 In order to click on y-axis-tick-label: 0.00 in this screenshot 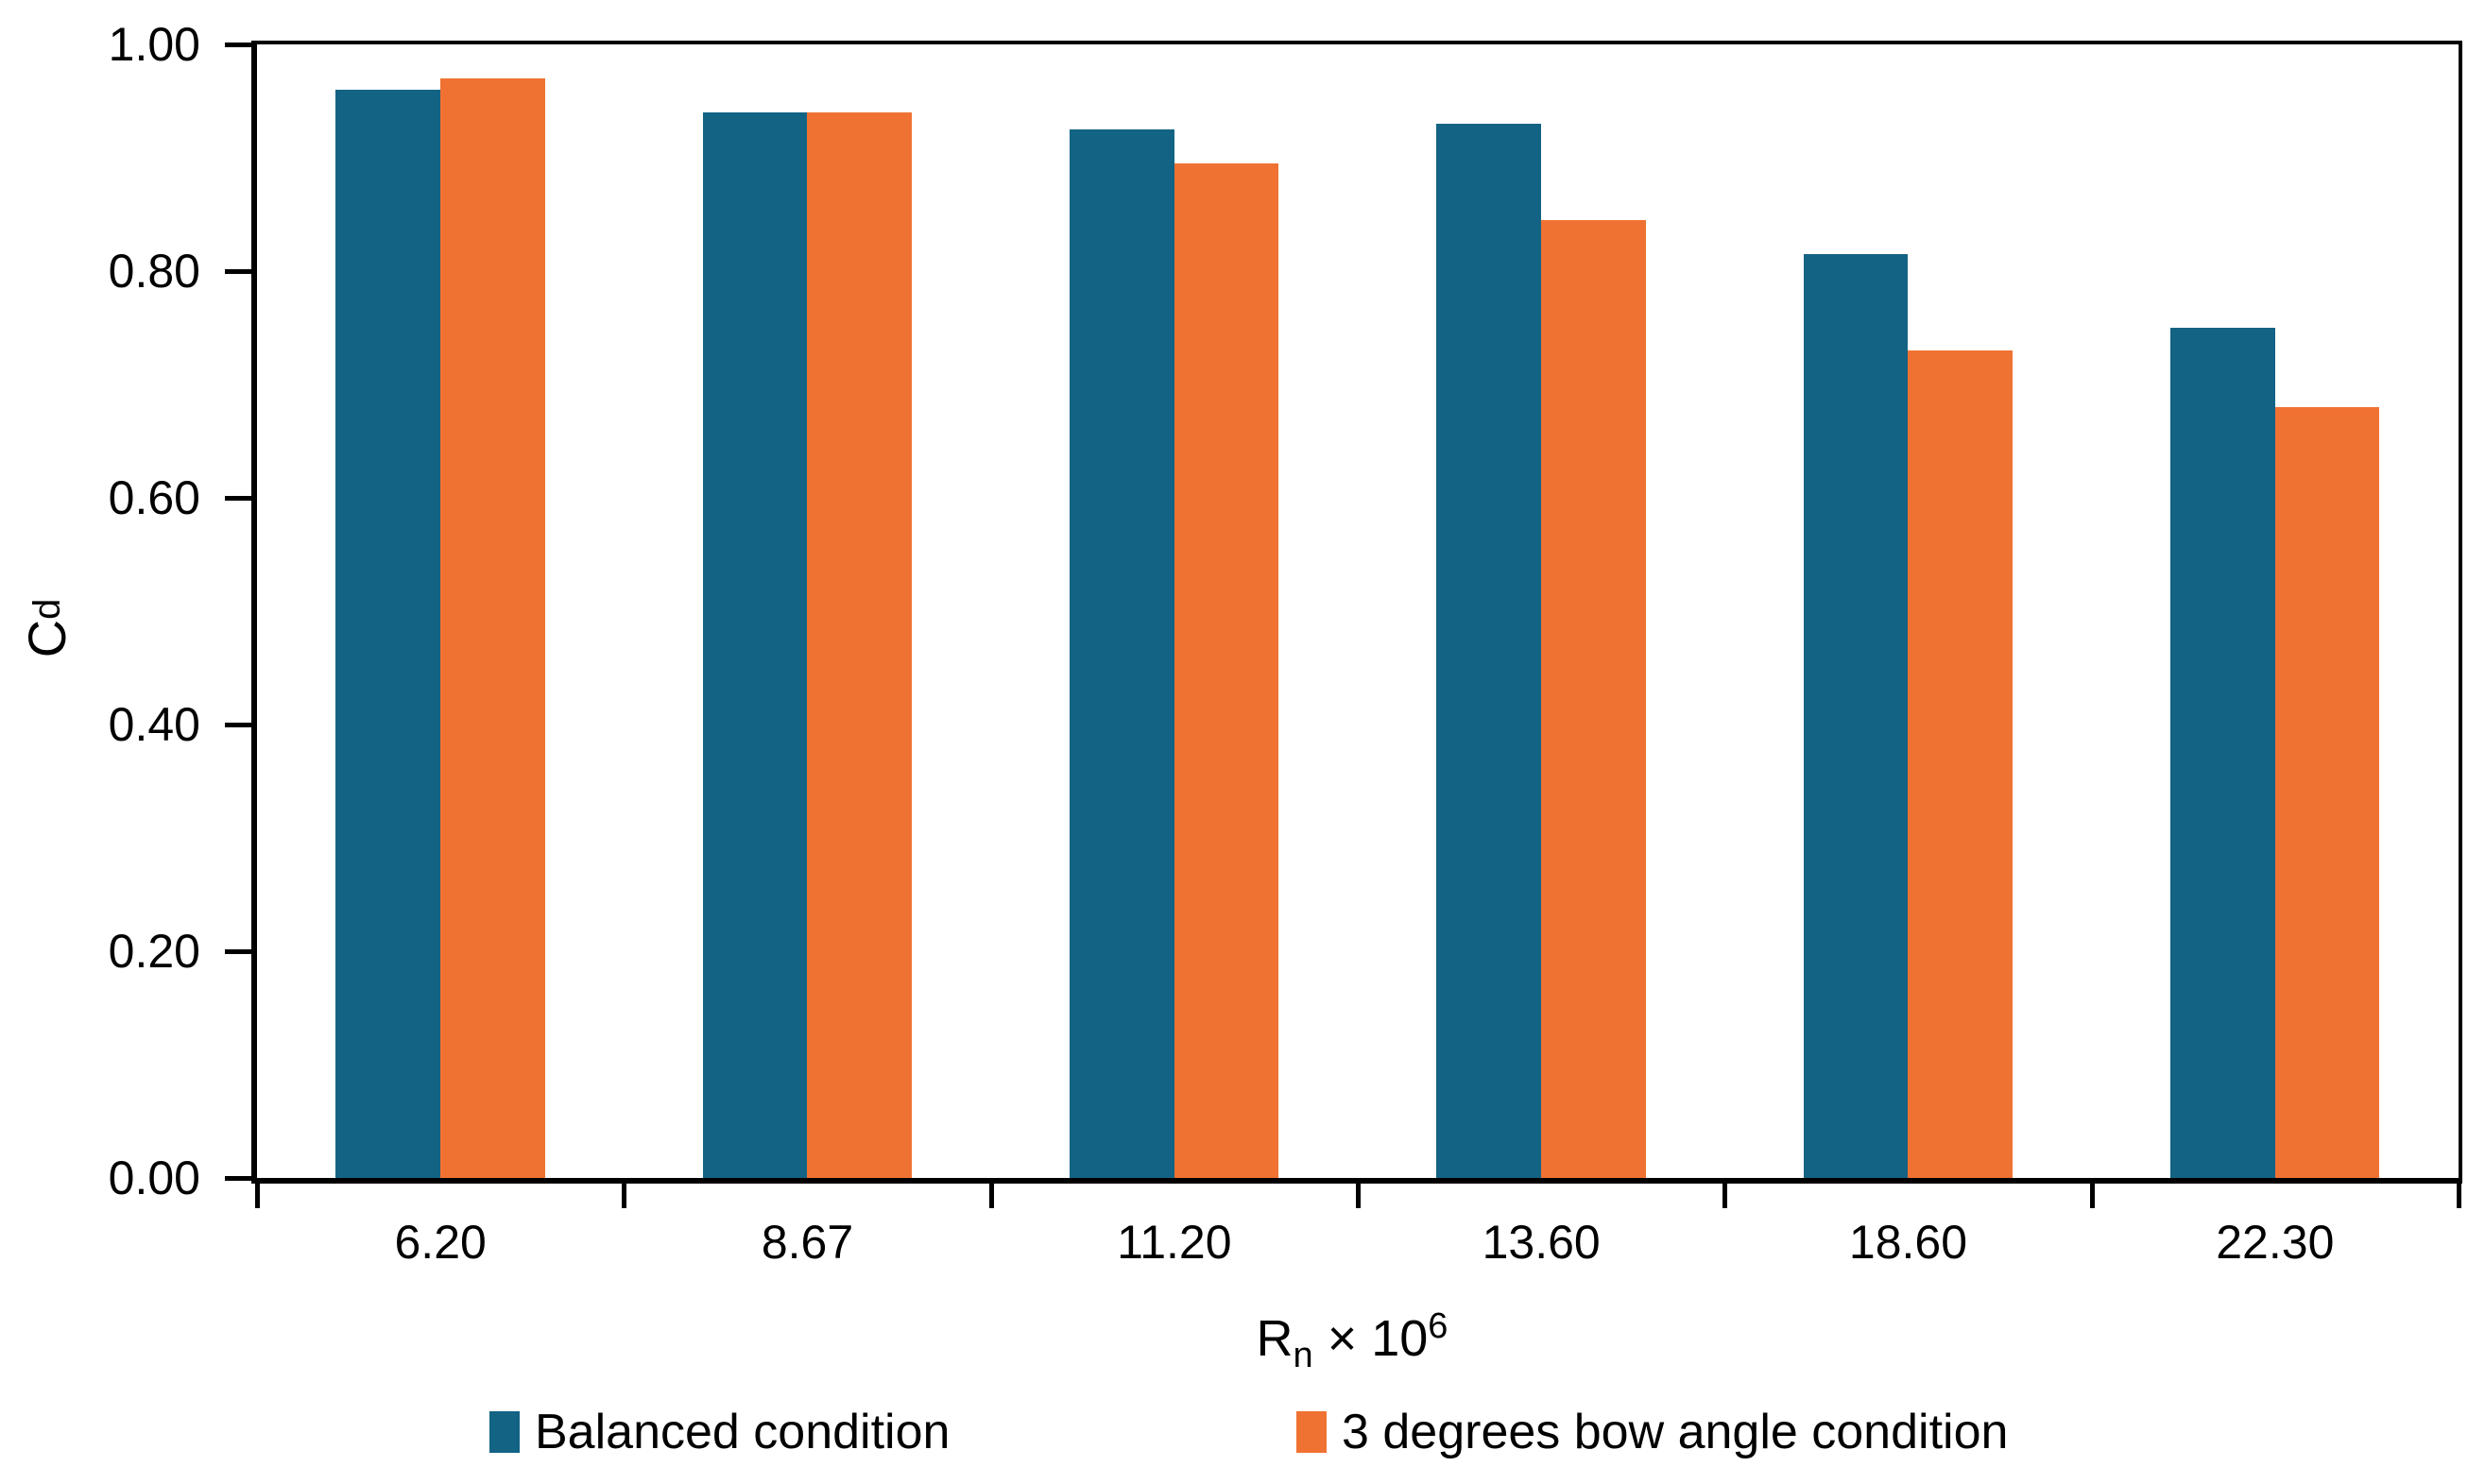, I will do `click(154, 1178)`.